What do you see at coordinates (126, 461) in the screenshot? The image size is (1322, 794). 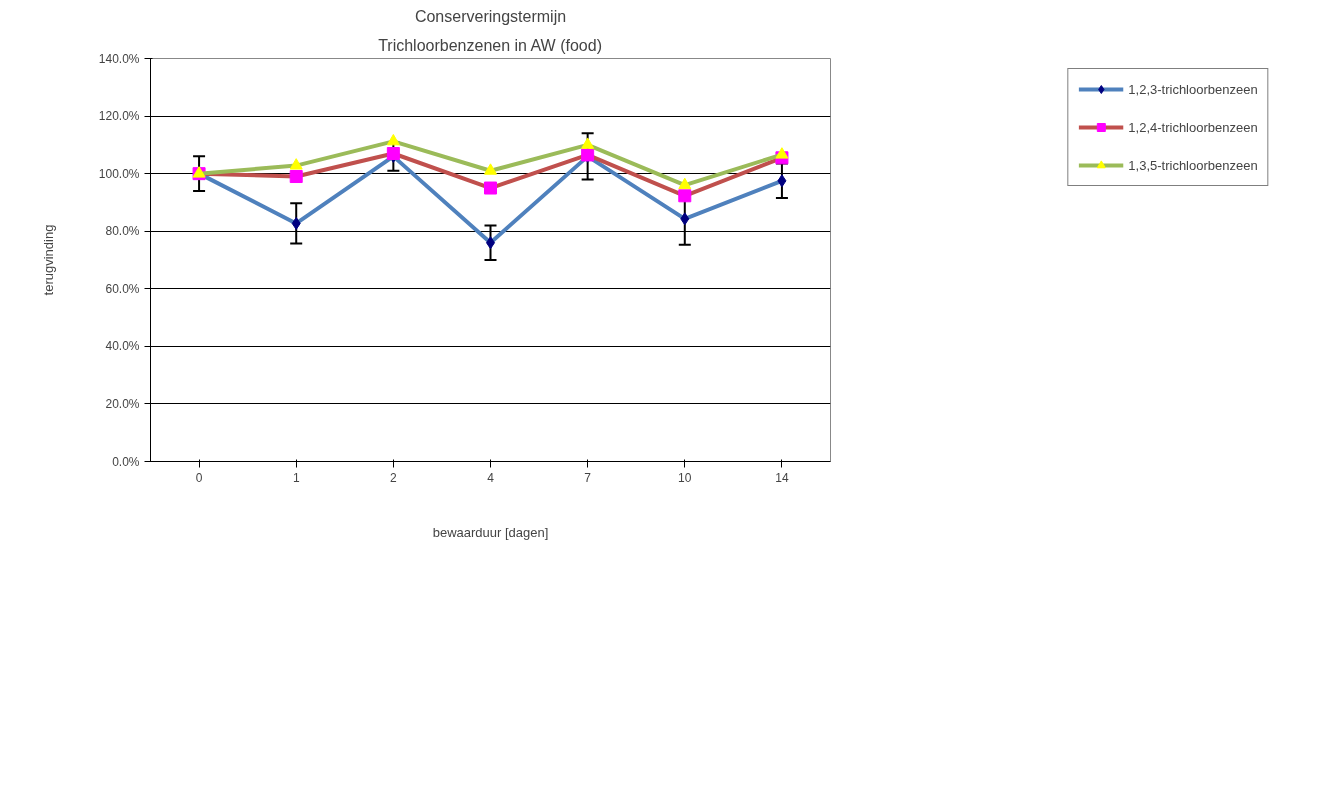 I see `y-tick-label: 0.0%` at bounding box center [126, 461].